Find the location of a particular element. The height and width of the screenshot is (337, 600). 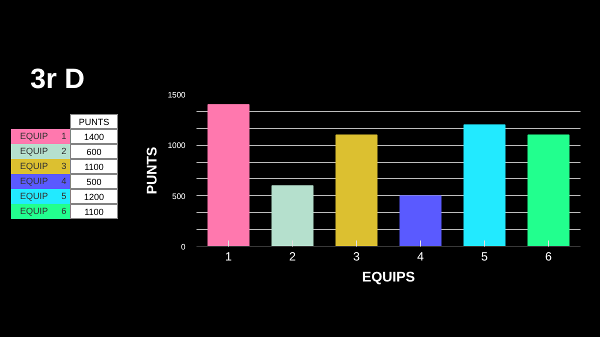

text: EQUIP 5 is located at coordinates (43, 196).